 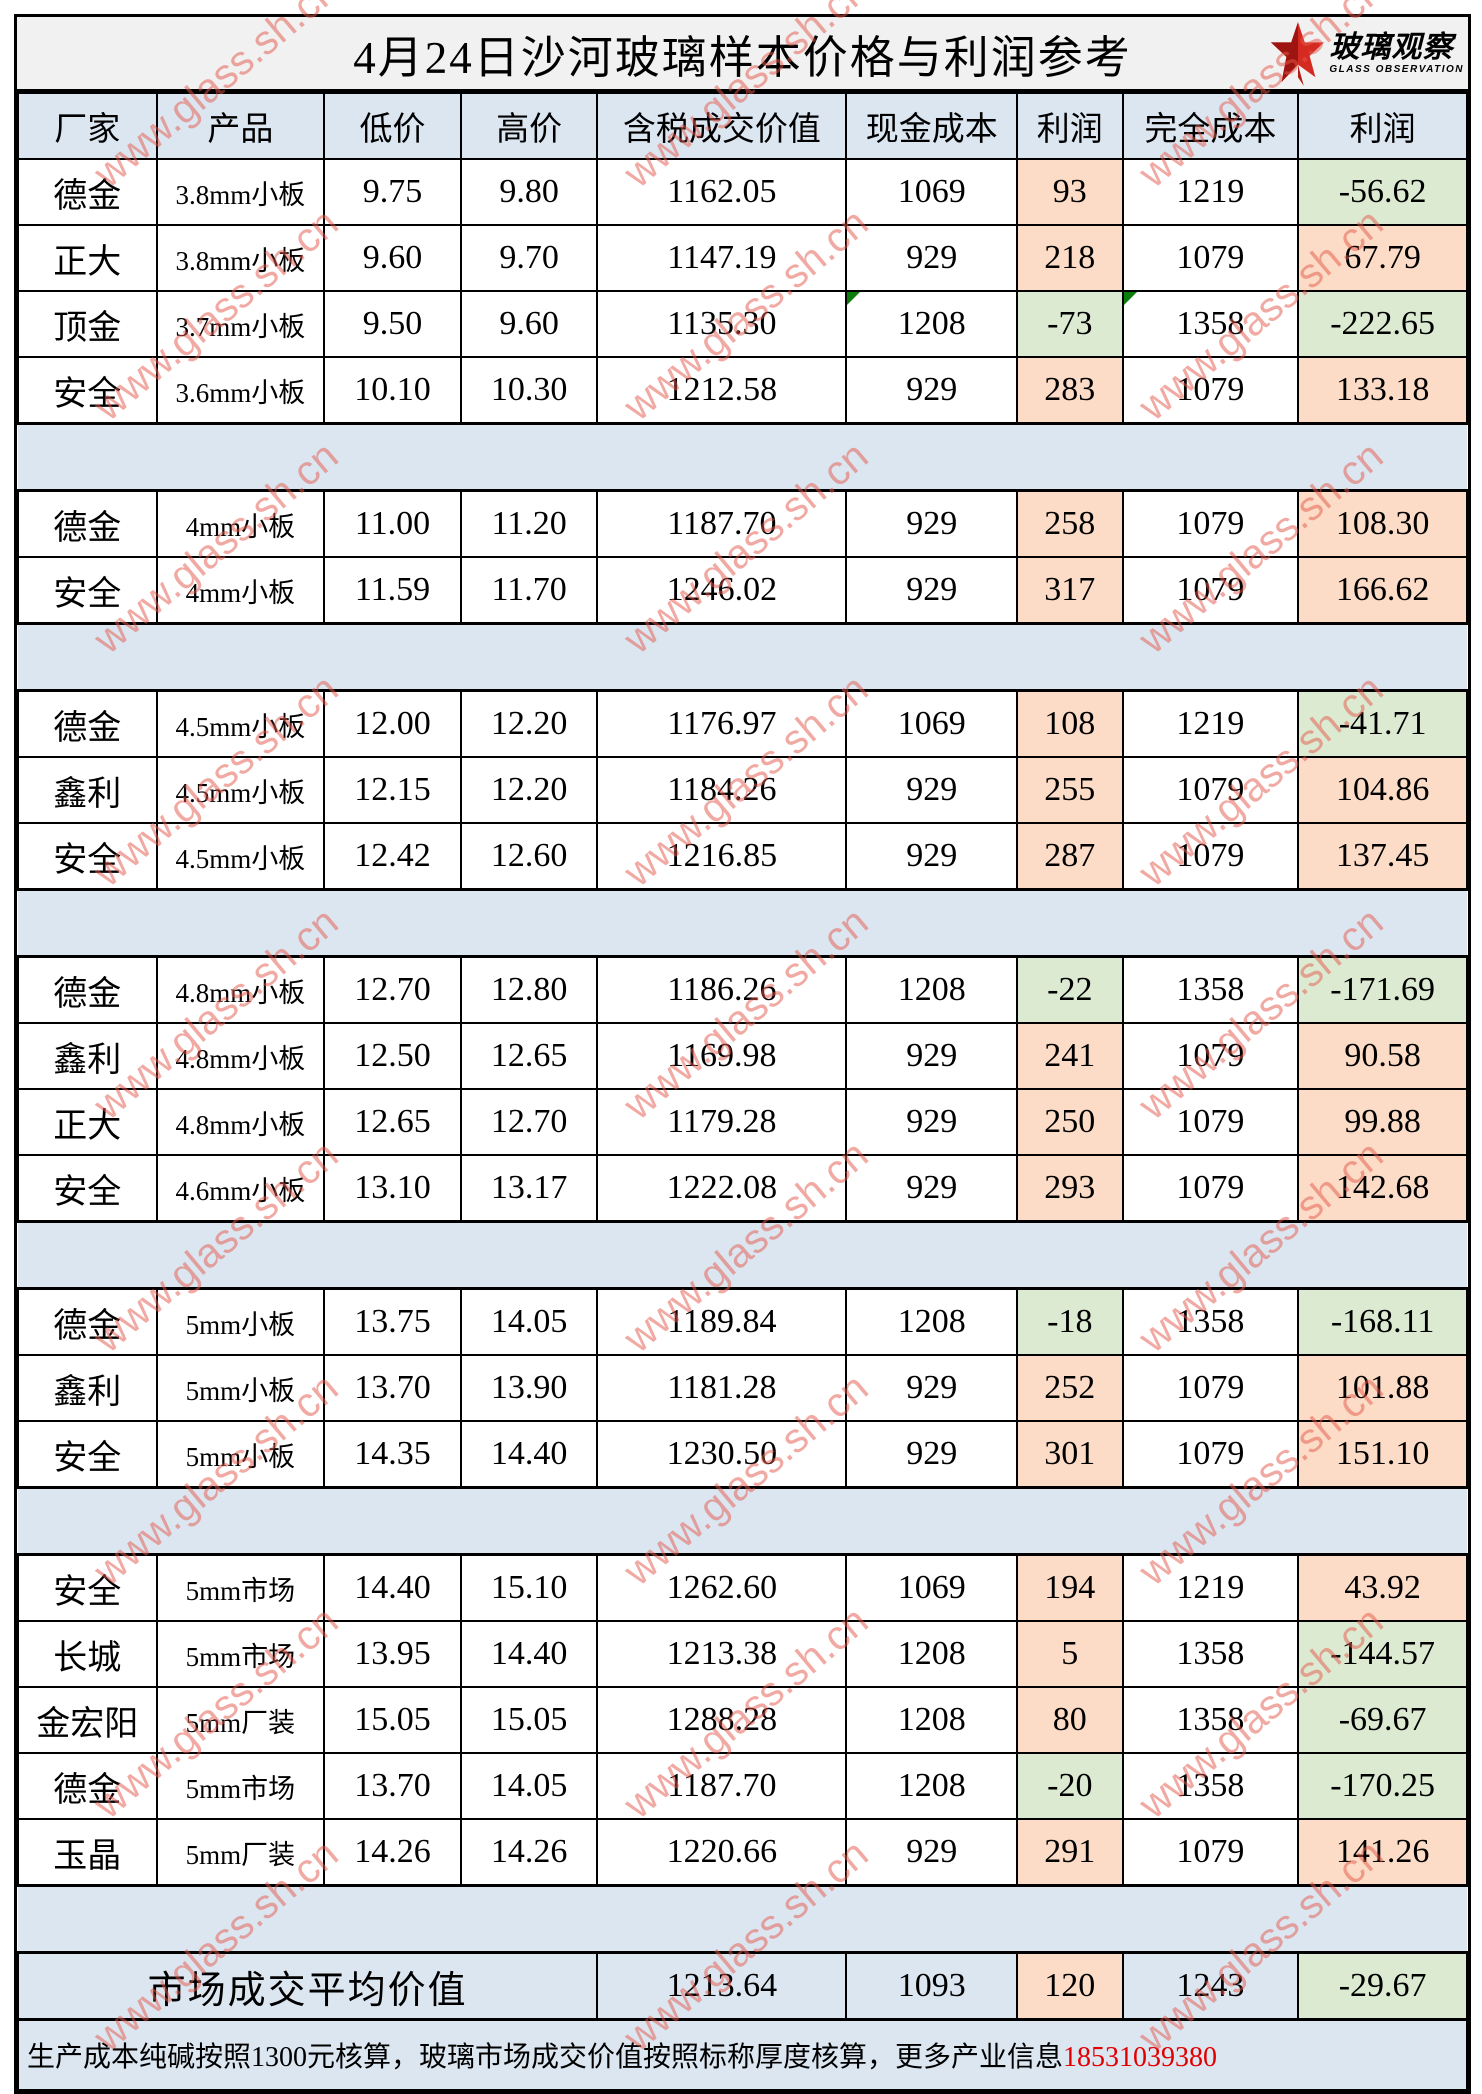 What do you see at coordinates (1391, 47) in the screenshot?
I see `brand-name-cn: 玻璃观察` at bounding box center [1391, 47].